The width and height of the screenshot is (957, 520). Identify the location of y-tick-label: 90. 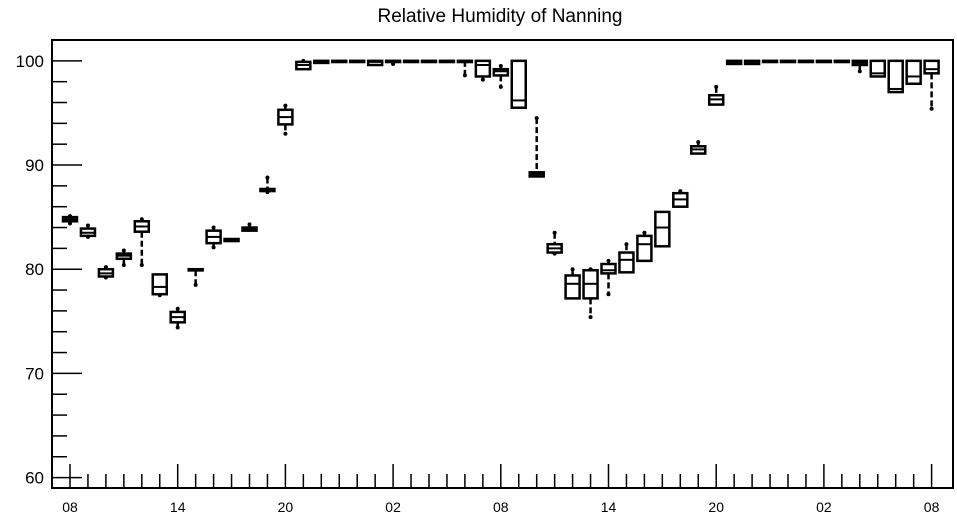
(34, 165).